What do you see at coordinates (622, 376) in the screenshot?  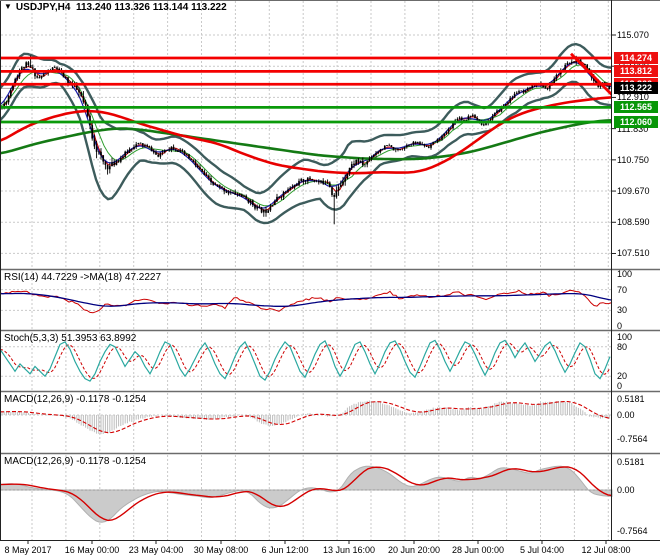 I see `stoch-scale-label: 20` at bounding box center [622, 376].